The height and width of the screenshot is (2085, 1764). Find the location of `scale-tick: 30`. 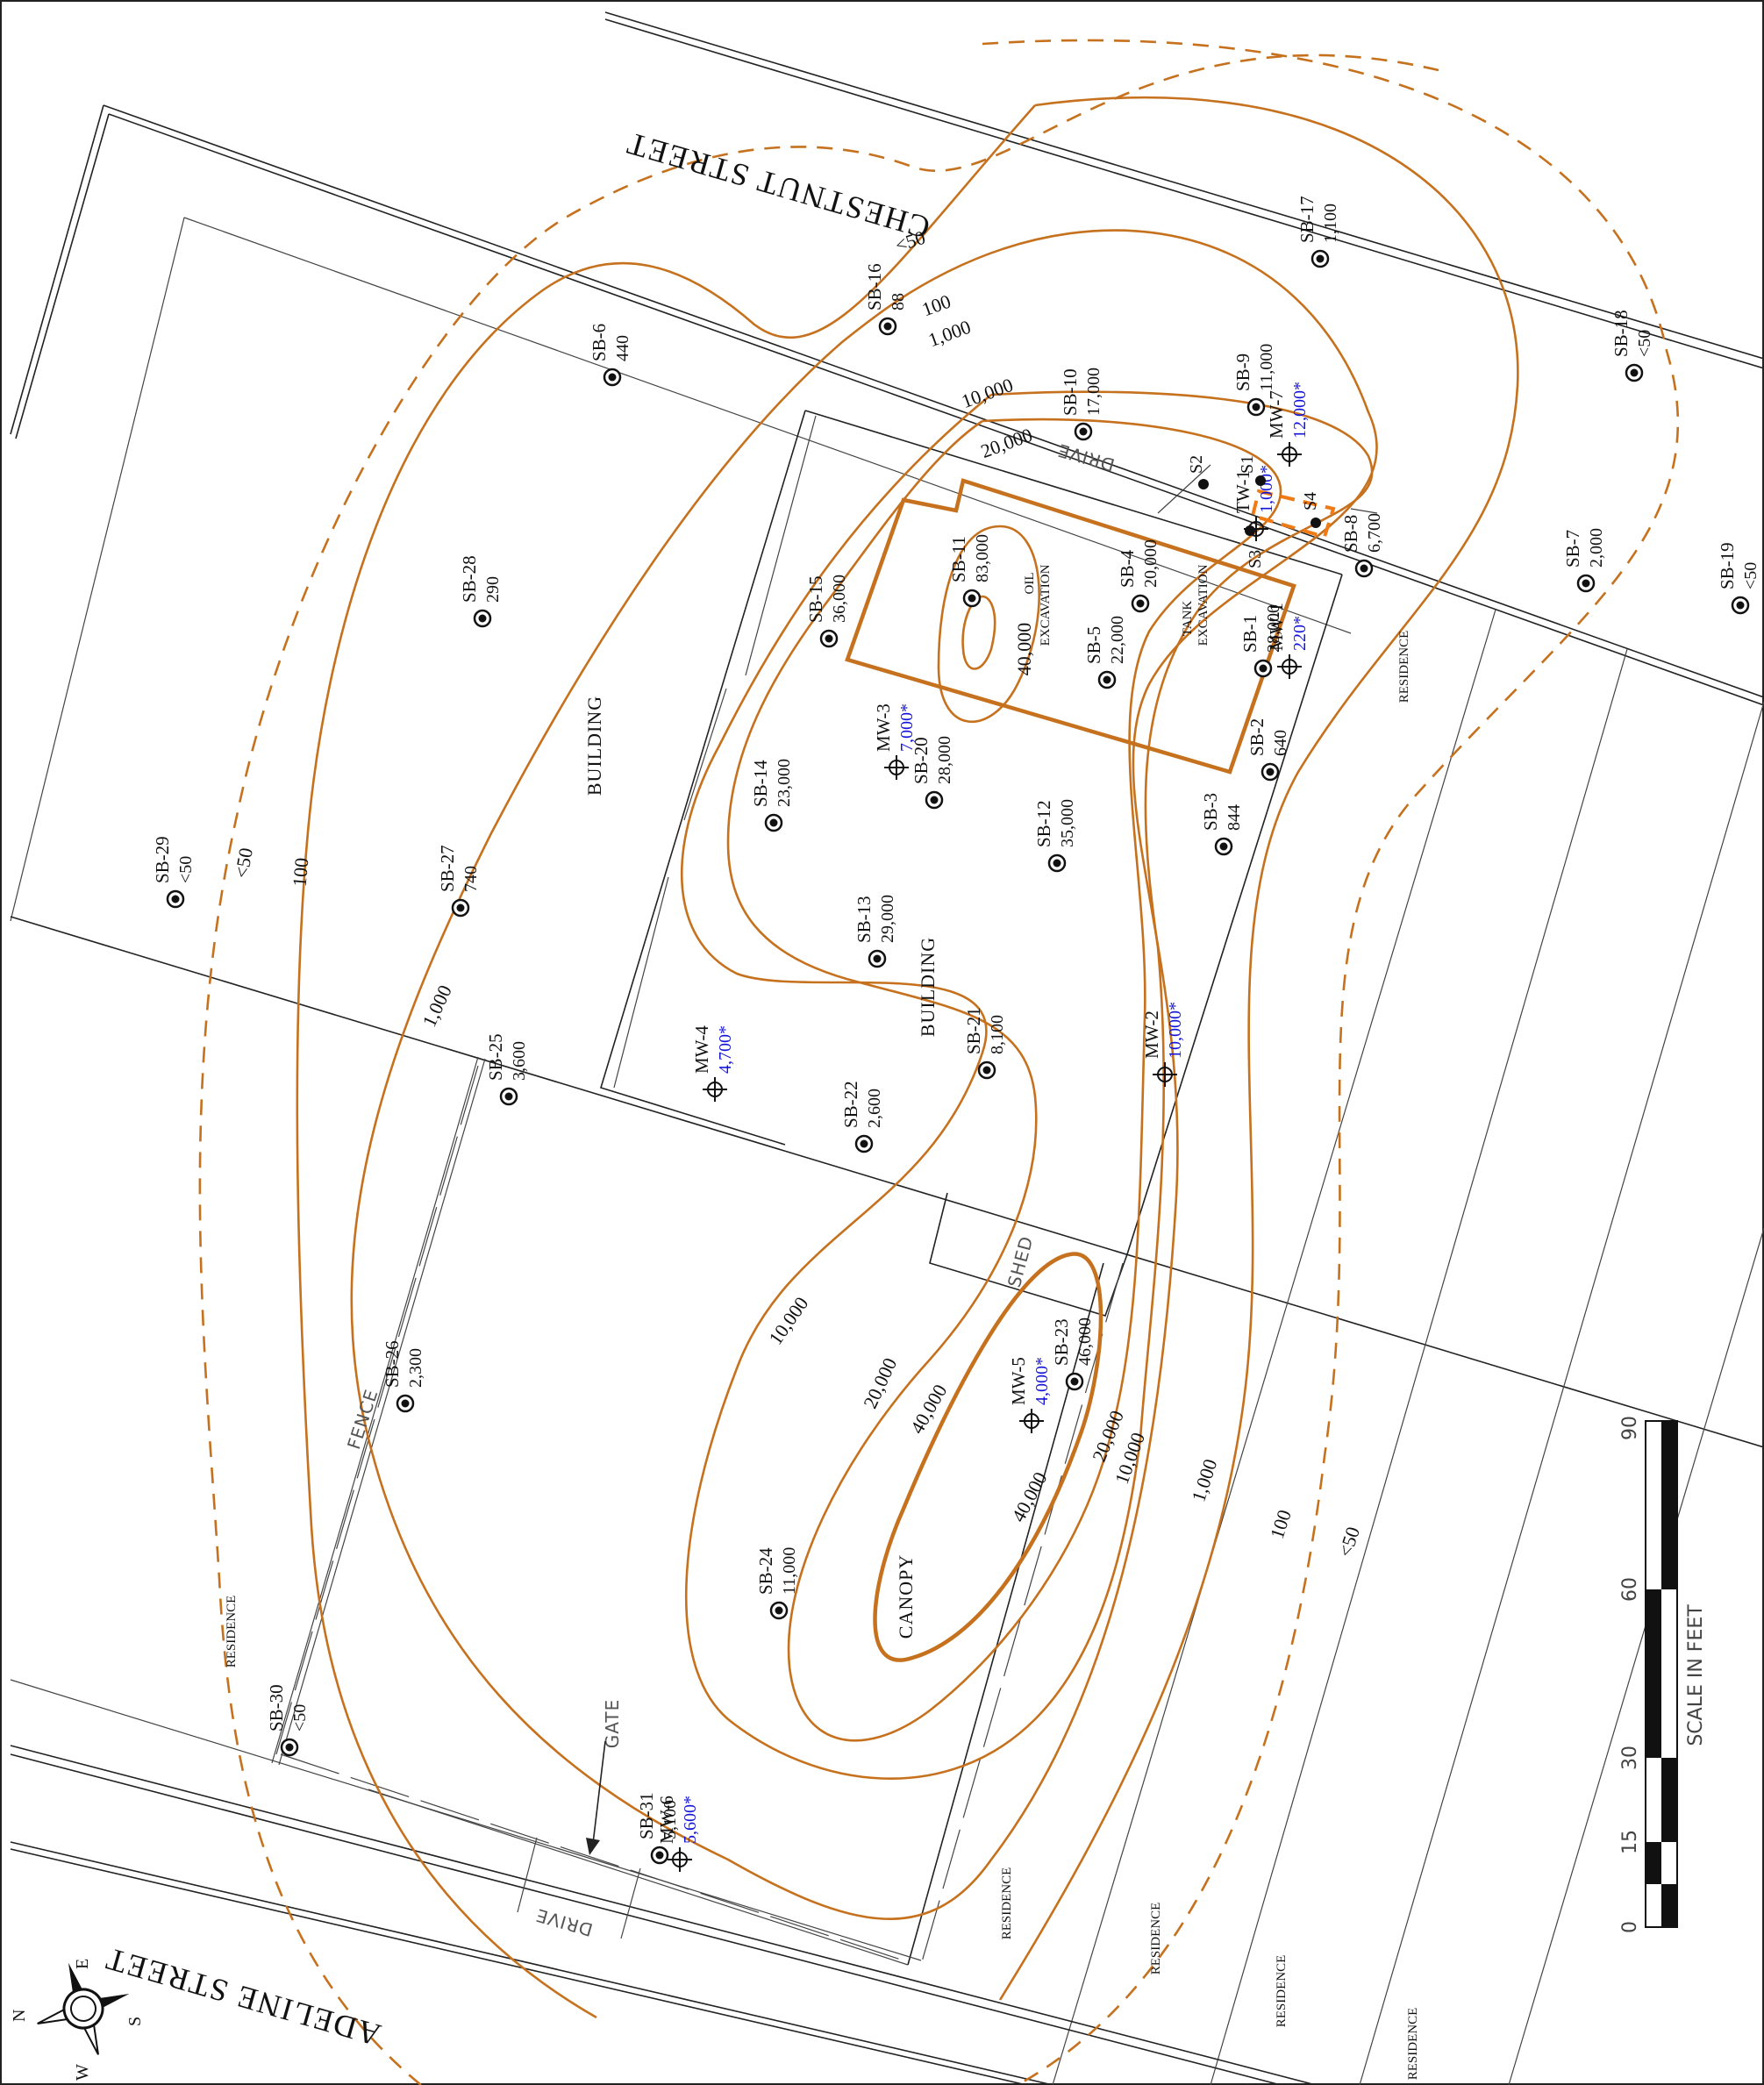

scale-tick: 30 is located at coordinates (1630, 1758).